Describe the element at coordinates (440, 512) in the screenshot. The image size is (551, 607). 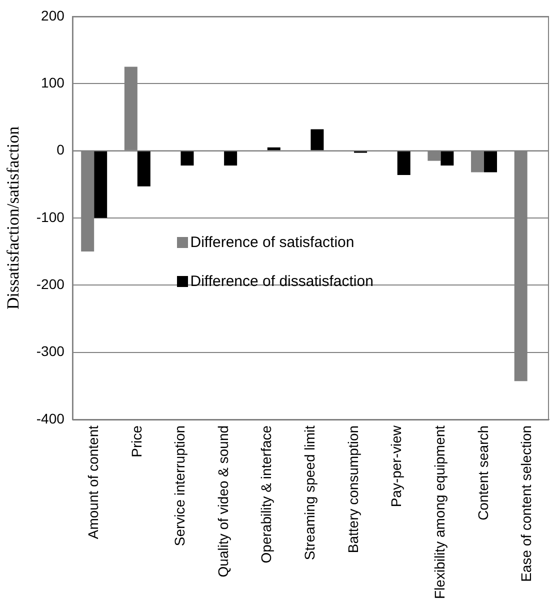
I see `x-tick-label: Flexibility among equipment` at that location.